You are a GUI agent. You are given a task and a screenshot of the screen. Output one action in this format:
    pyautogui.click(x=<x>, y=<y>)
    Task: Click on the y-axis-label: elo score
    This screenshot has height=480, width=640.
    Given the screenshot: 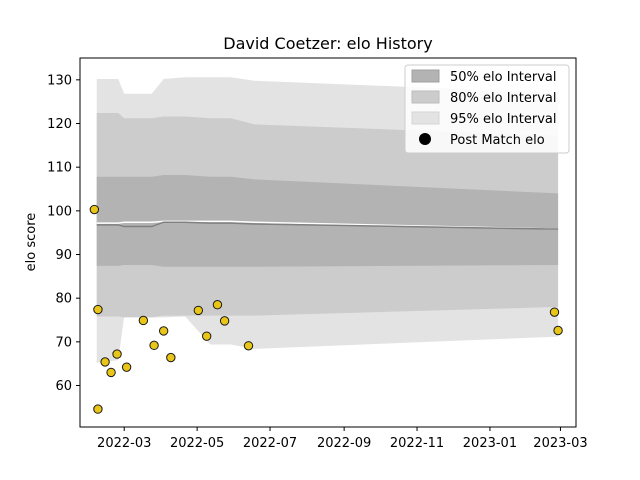 What is the action you would take?
    pyautogui.click(x=31, y=242)
    